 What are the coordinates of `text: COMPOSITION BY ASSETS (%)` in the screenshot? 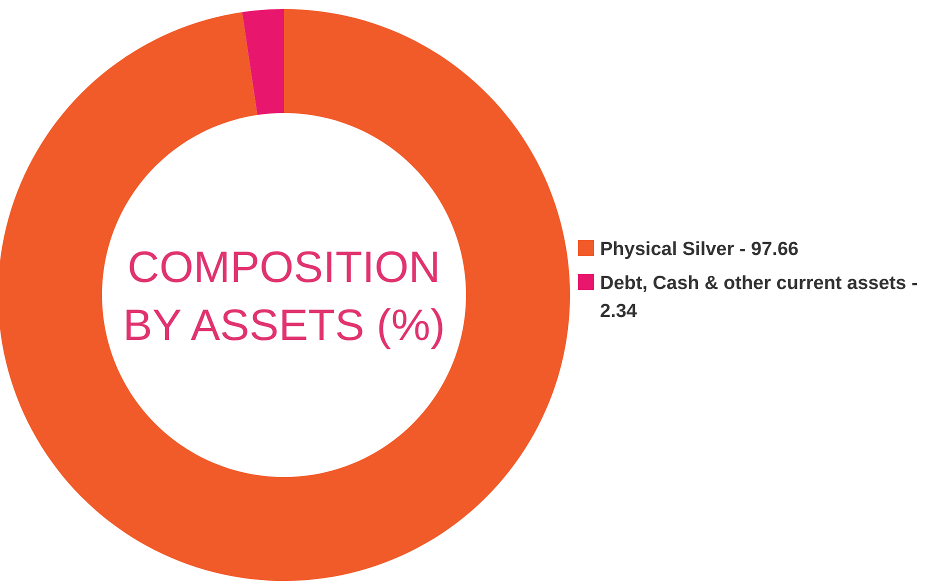 It's located at (284, 296).